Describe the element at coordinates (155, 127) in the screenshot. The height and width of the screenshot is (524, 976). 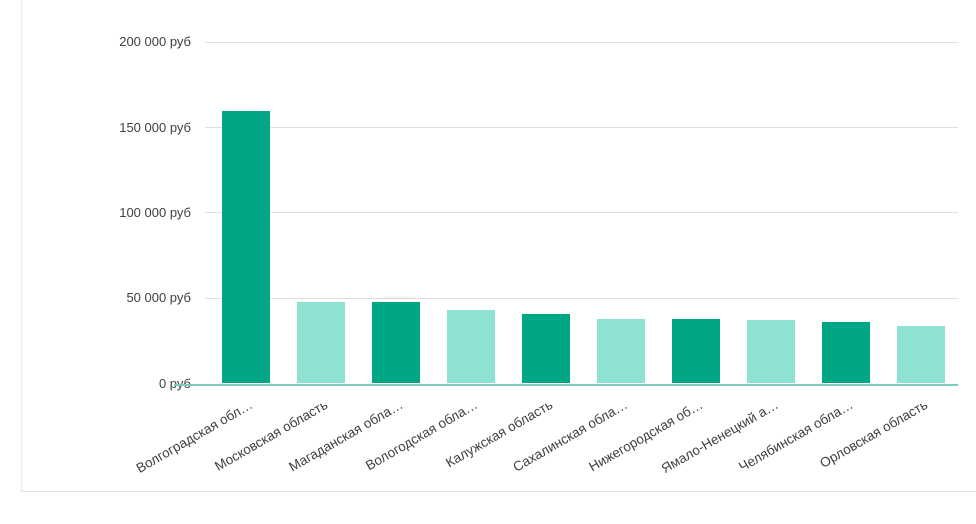
I see `y-axis-label: 150 000 руб` at that location.